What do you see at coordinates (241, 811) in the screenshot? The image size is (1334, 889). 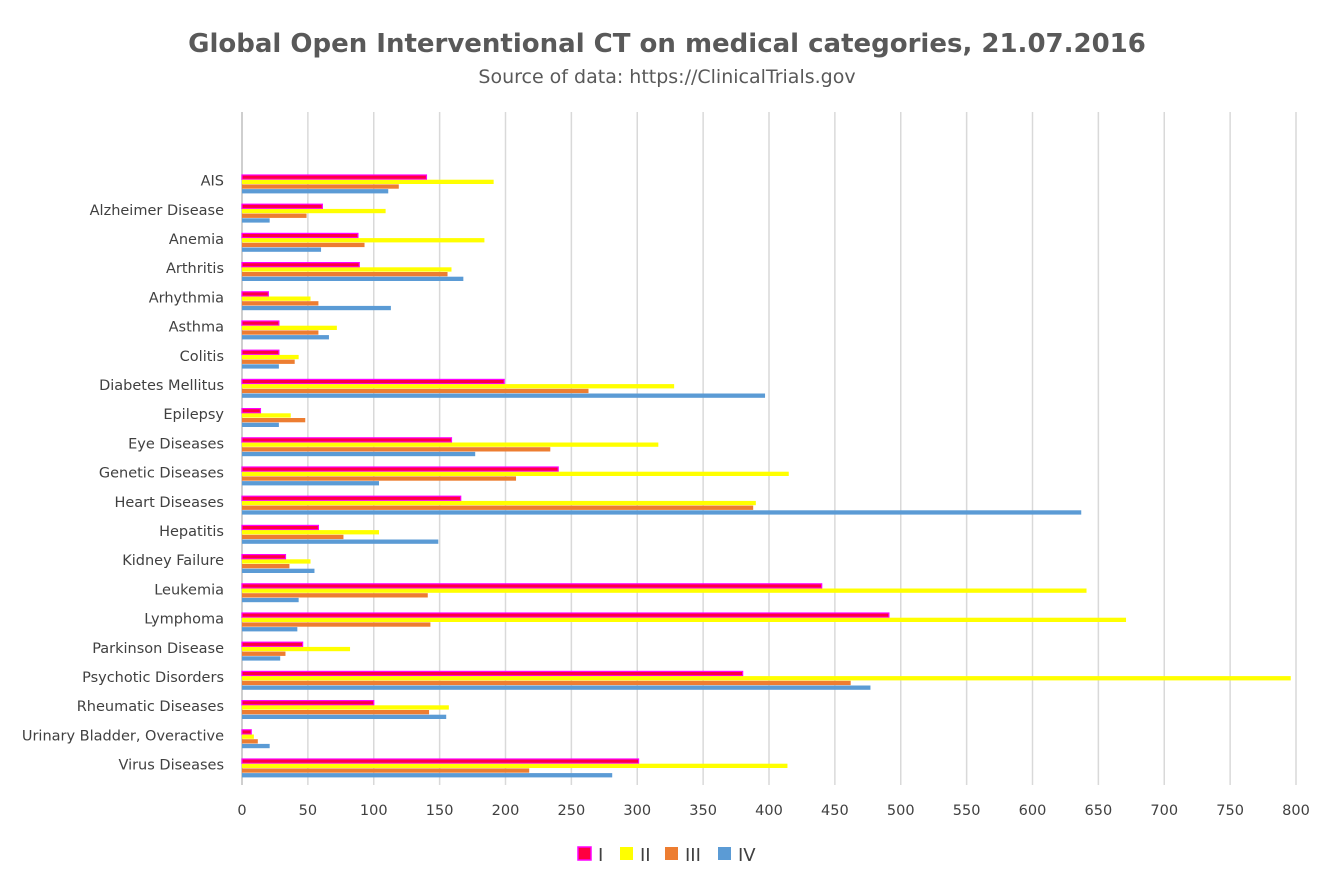 I see `x-tick-label-0: 0` at bounding box center [241, 811].